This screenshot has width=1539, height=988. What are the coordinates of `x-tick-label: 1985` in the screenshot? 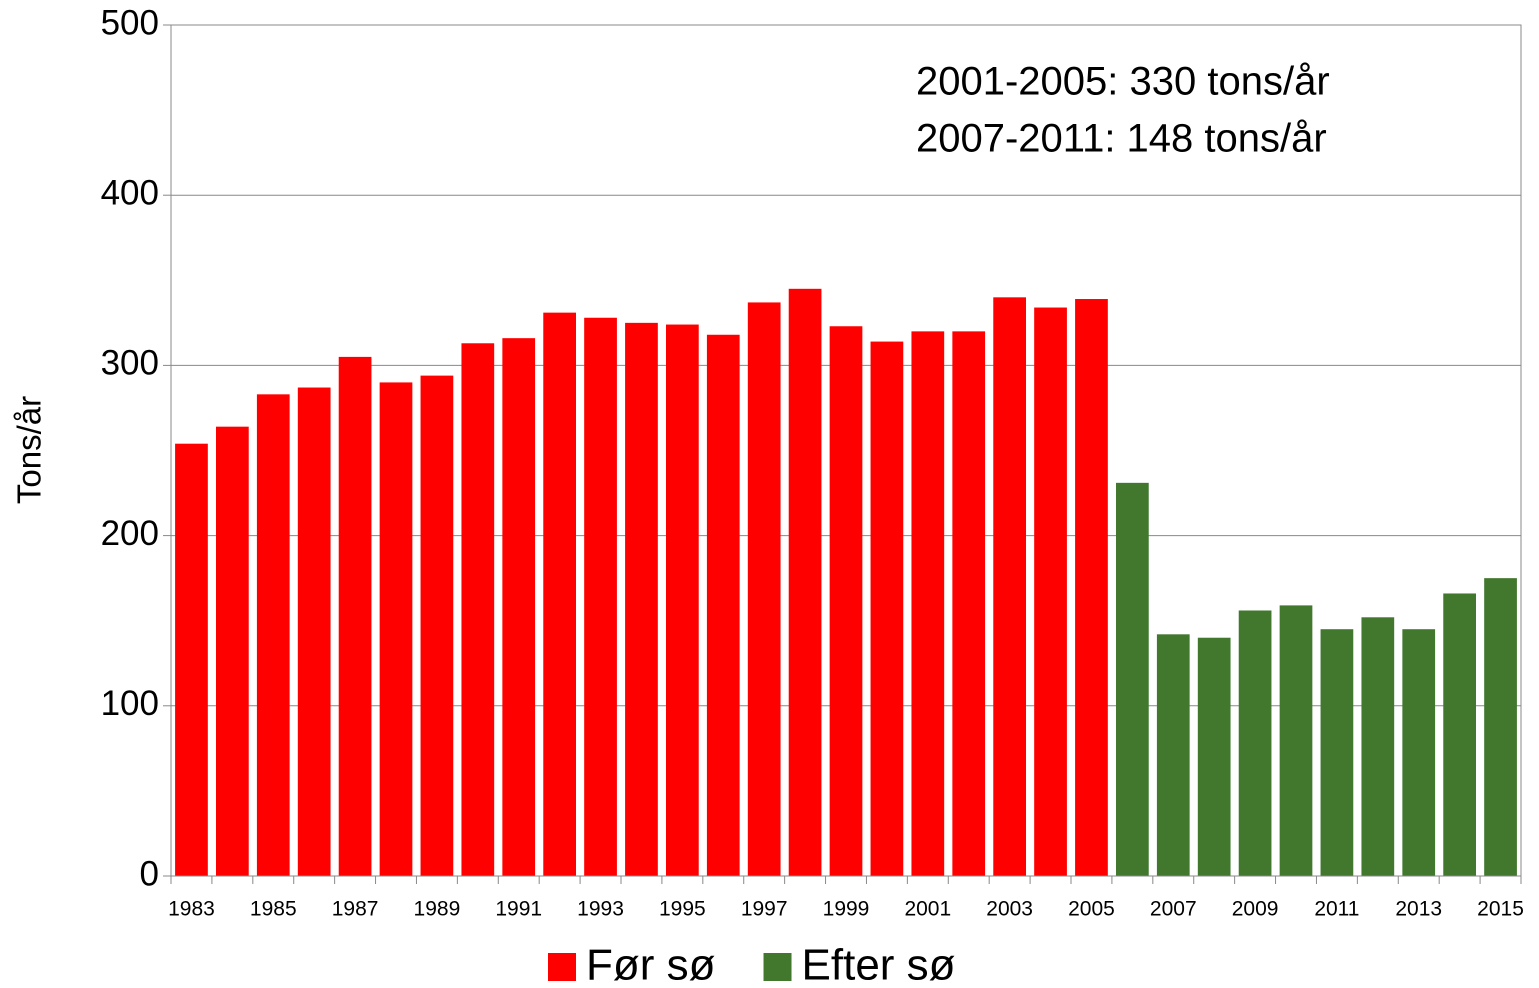 It's located at (273, 909).